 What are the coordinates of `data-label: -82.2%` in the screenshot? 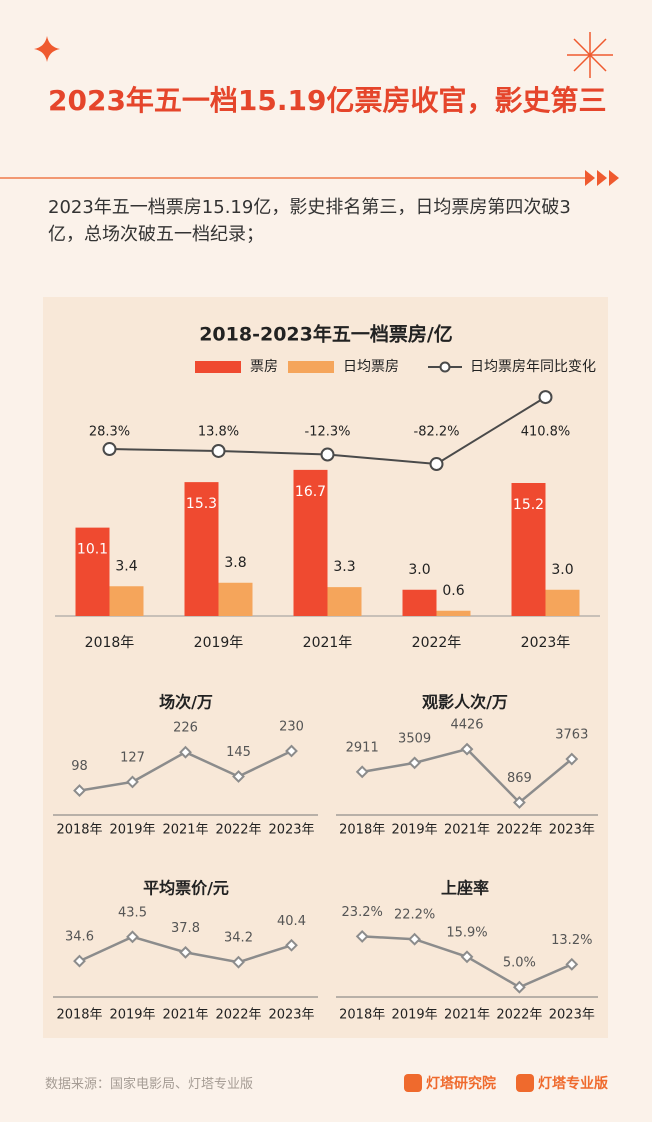 It's located at (437, 432).